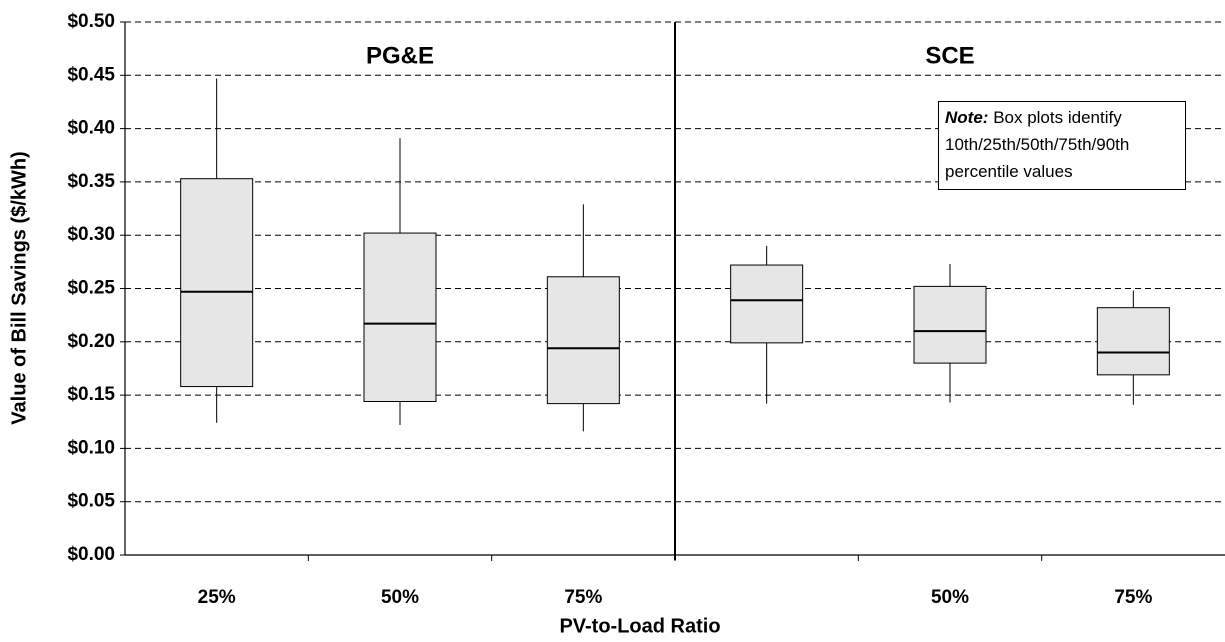 Image resolution: width=1225 pixels, height=642 pixels. I want to click on y-tick-label: $0.35, so click(91, 181).